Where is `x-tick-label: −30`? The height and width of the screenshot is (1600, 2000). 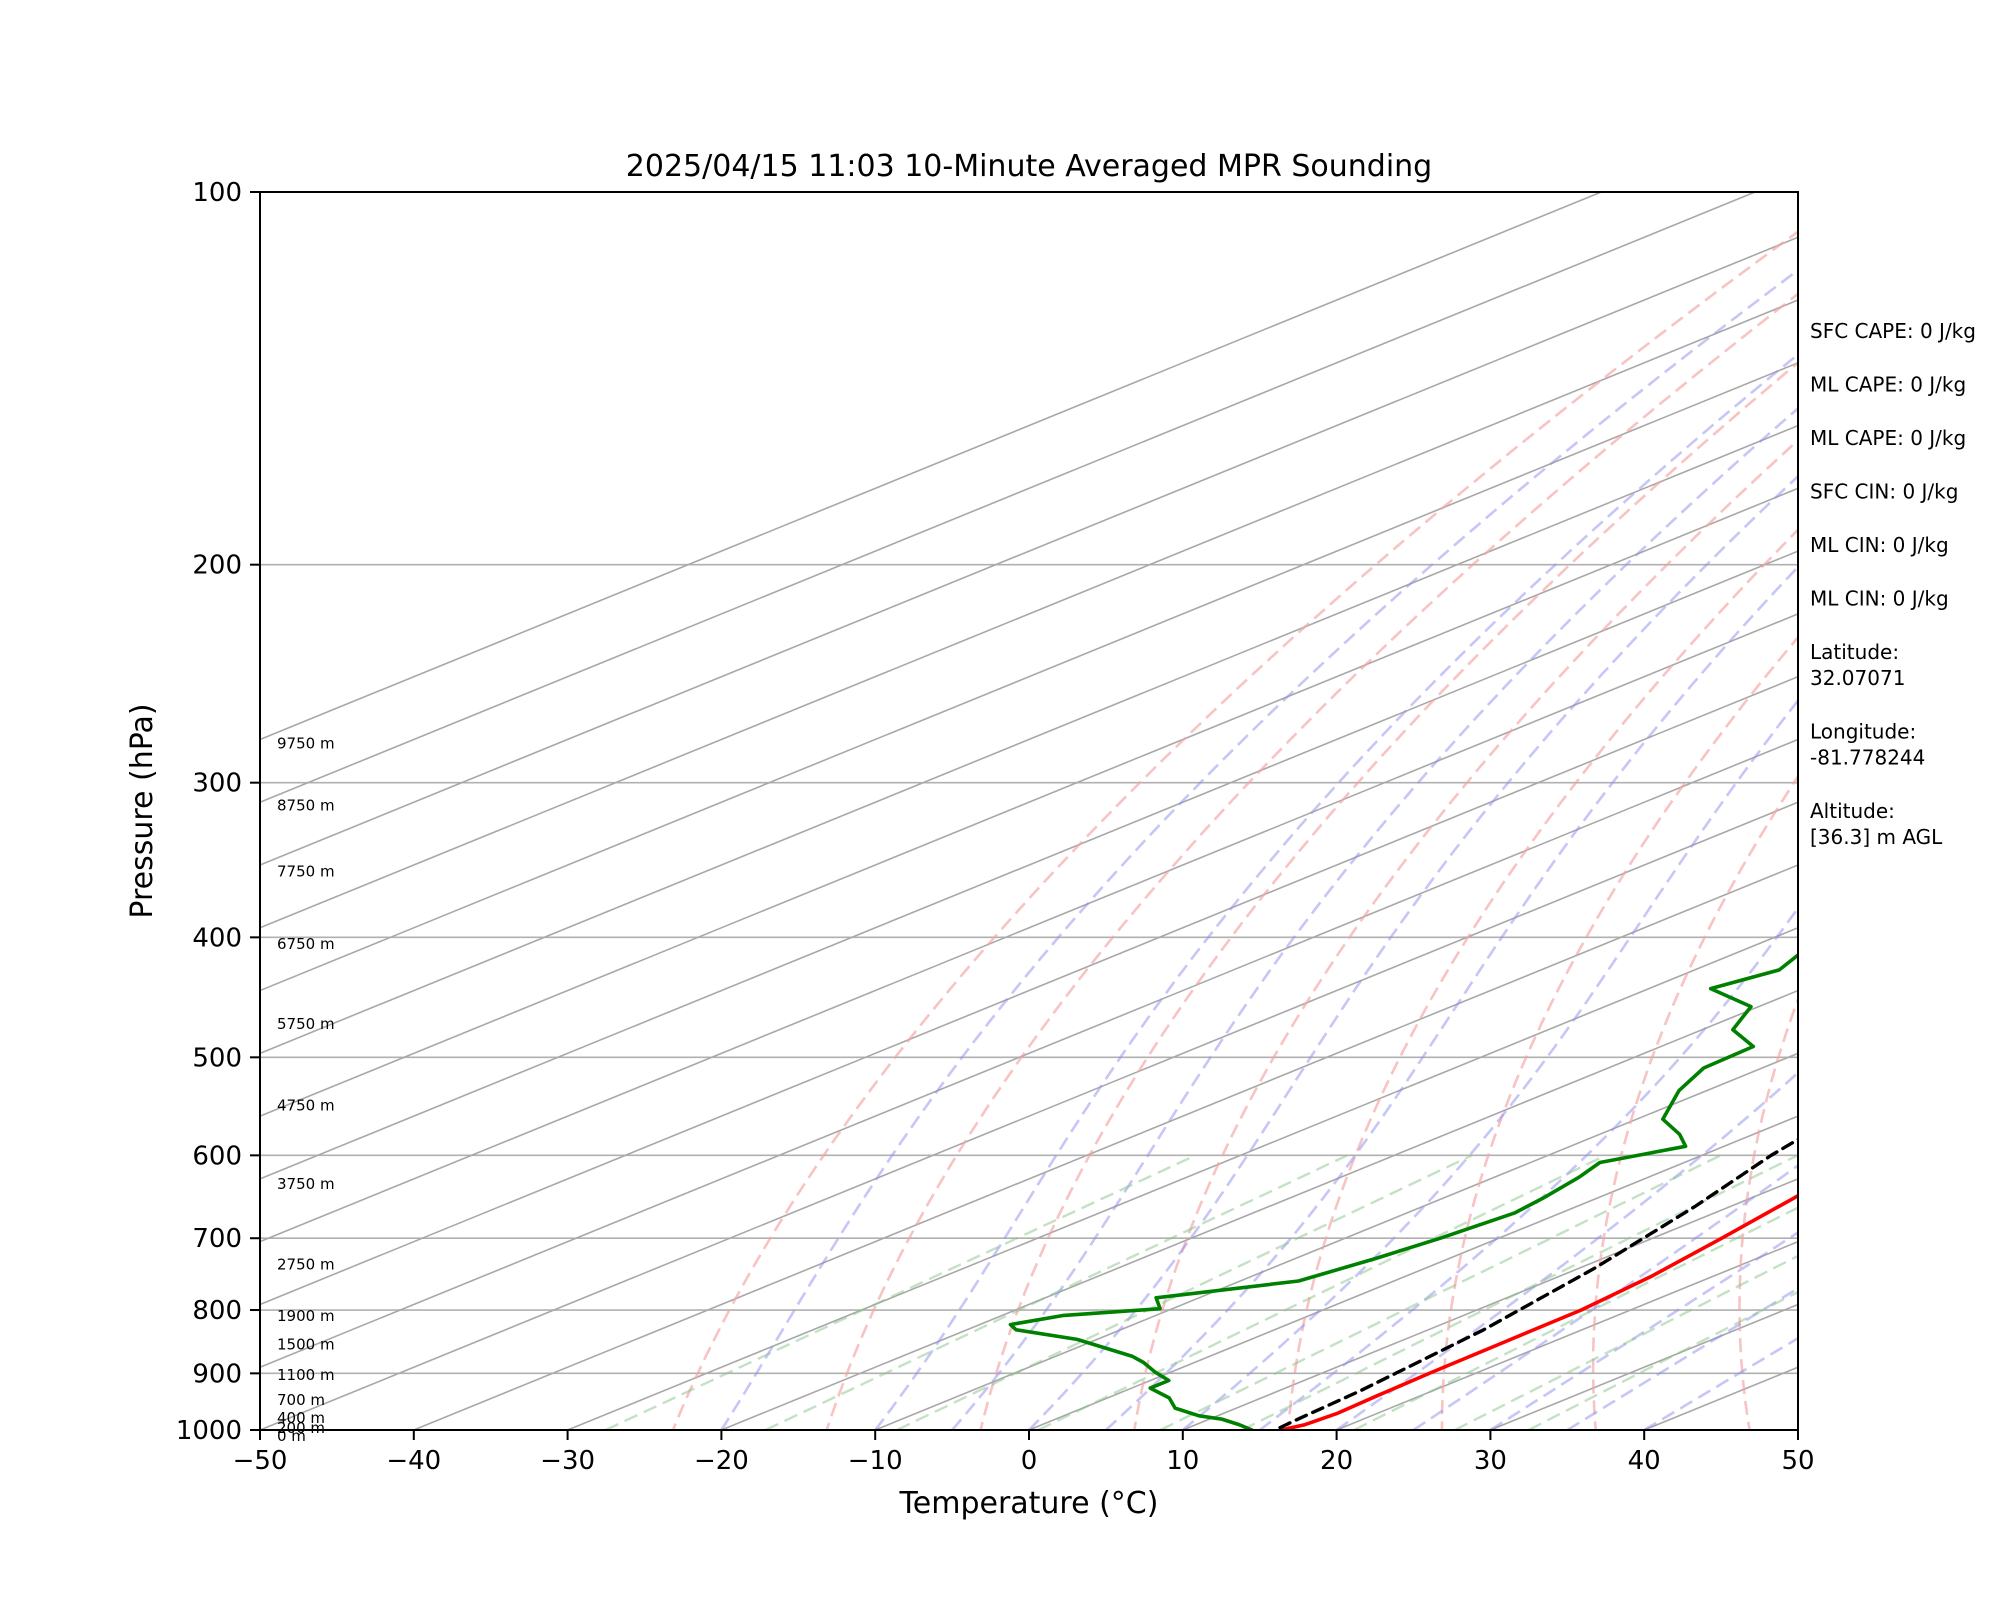 x-tick-label: −30 is located at coordinates (567, 1461).